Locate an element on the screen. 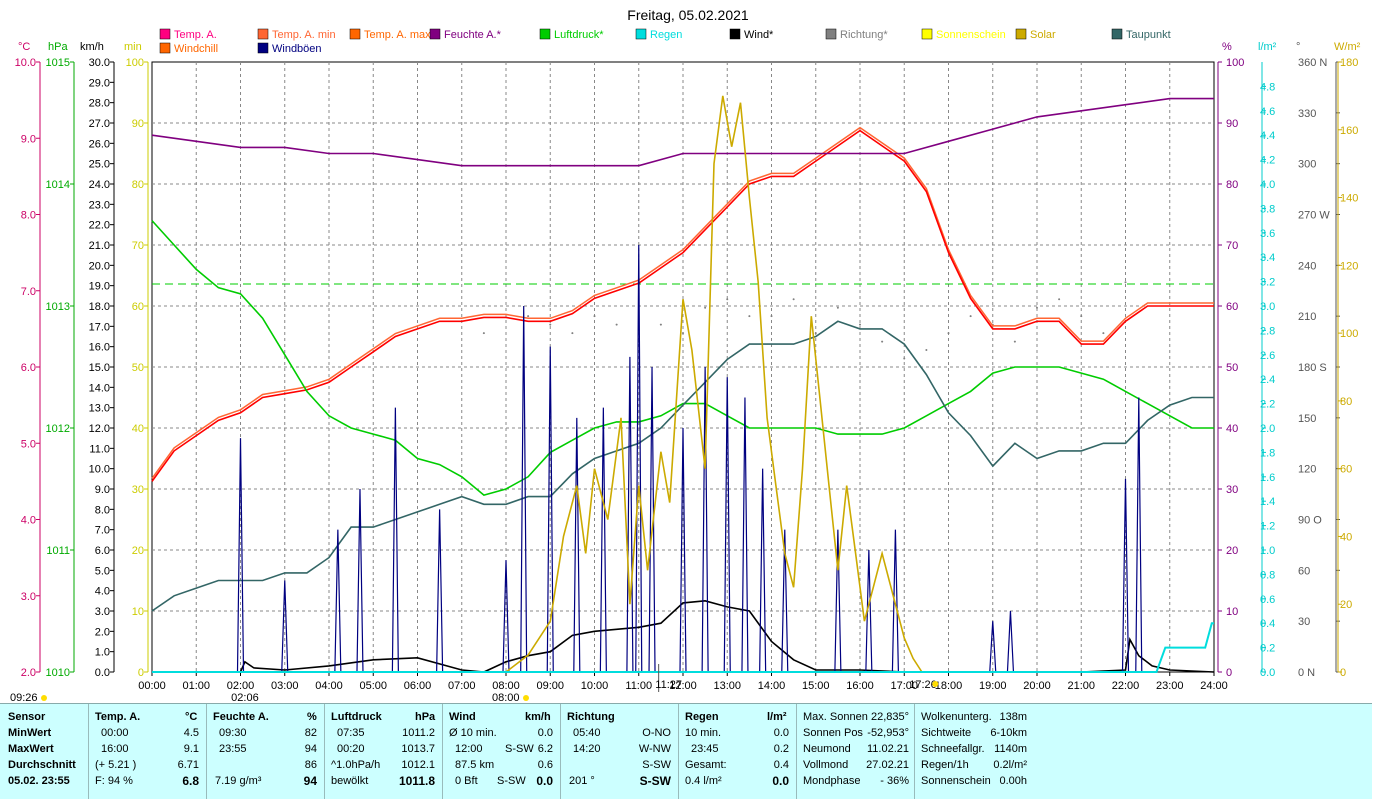 The height and width of the screenshot is (800, 1381). dir-tick-label: 150 is located at coordinates (1307, 419).